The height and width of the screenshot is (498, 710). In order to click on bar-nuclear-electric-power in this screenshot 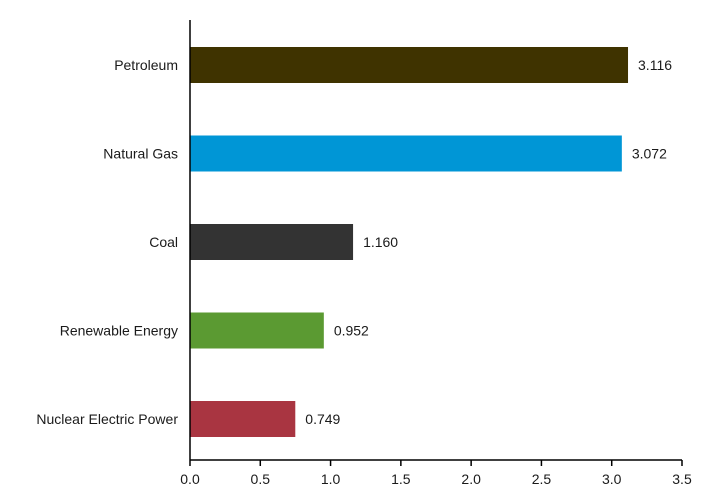, I will do `click(243, 419)`.